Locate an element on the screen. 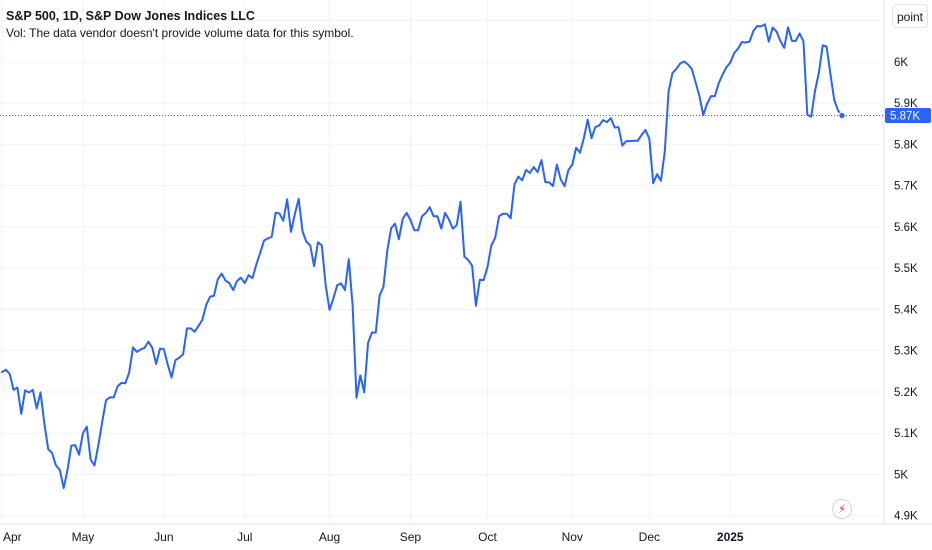 The height and width of the screenshot is (550, 932). last-price-badge: 5.87K is located at coordinates (908, 116).